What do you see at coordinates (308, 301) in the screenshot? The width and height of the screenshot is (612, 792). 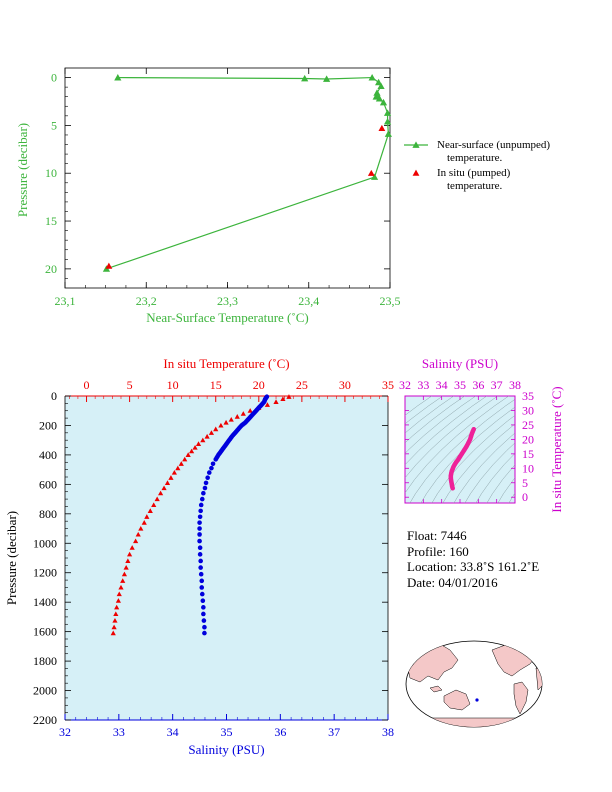 I see `x-tick-label: 23,4` at bounding box center [308, 301].